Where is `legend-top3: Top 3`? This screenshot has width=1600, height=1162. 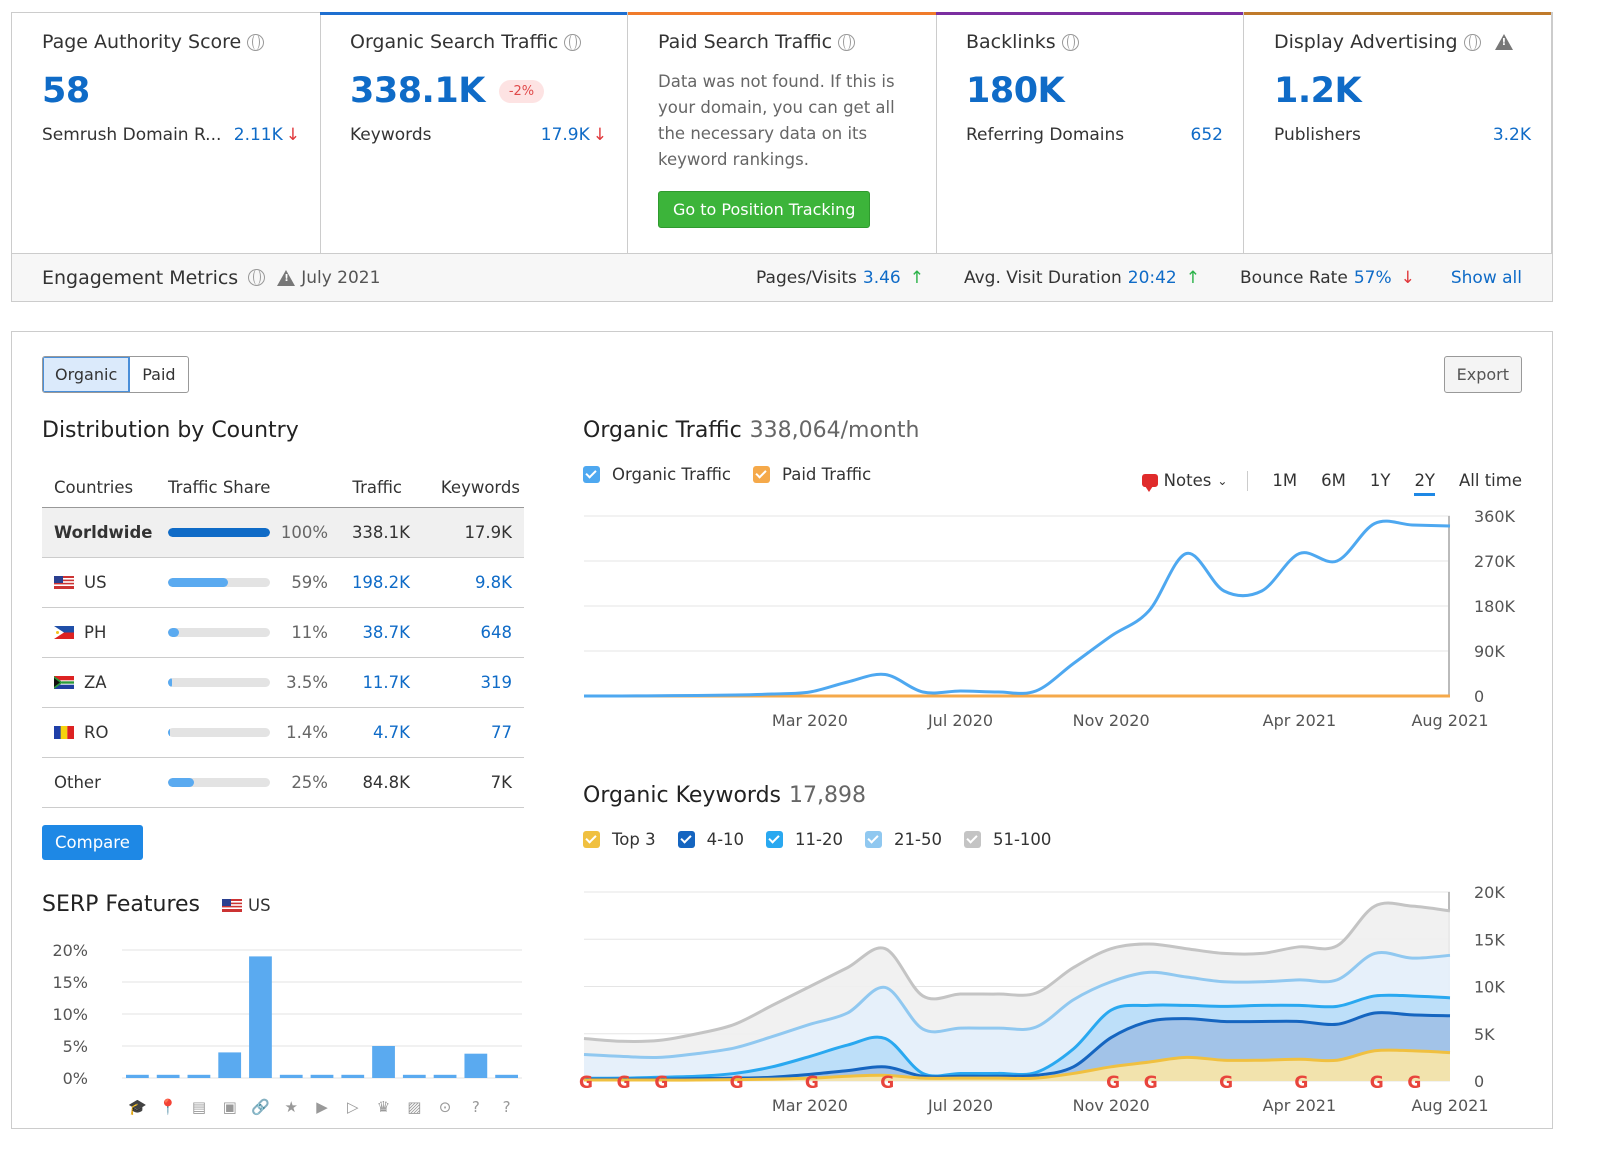
legend-top3: Top 3 is located at coordinates (619, 839).